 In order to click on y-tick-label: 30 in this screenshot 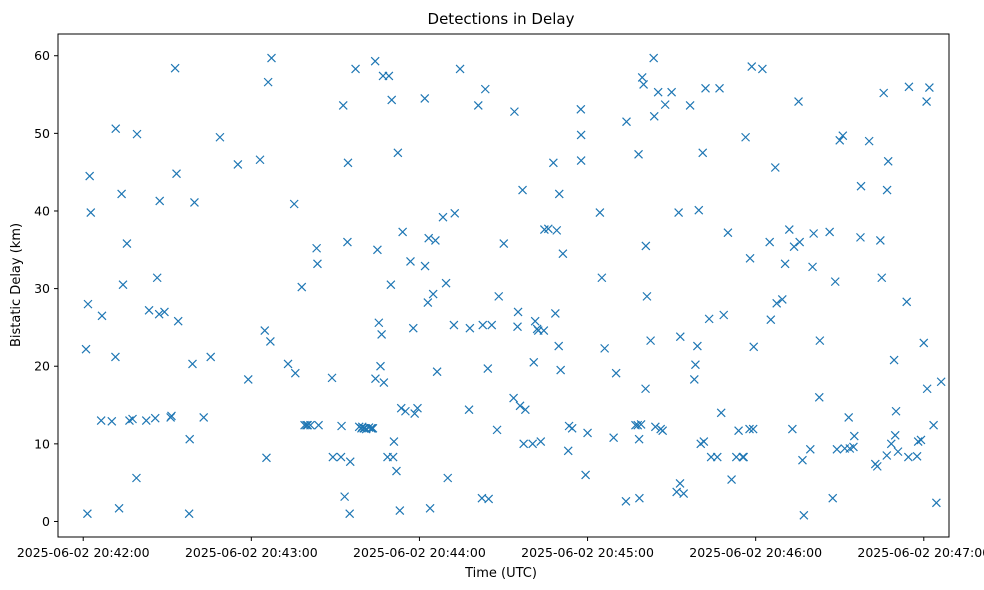, I will do `click(42, 288)`.